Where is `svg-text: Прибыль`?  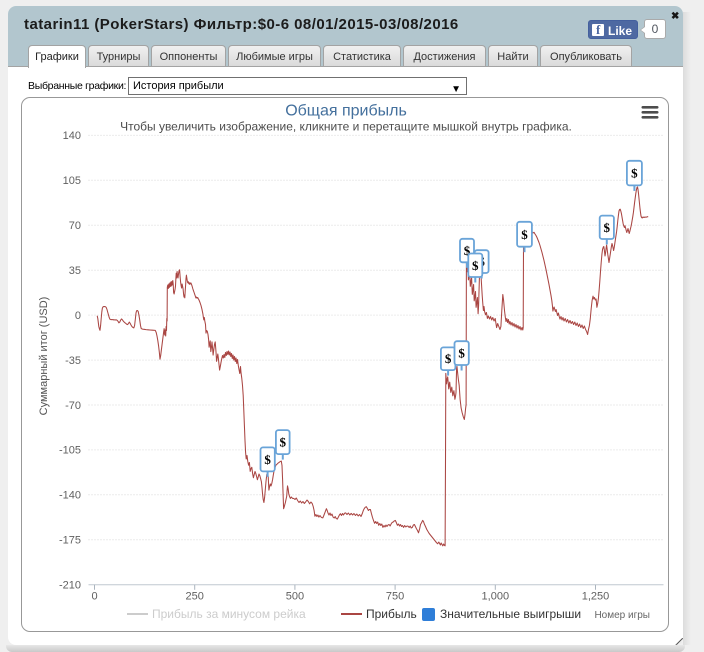 svg-text: Прибыль is located at coordinates (391, 614).